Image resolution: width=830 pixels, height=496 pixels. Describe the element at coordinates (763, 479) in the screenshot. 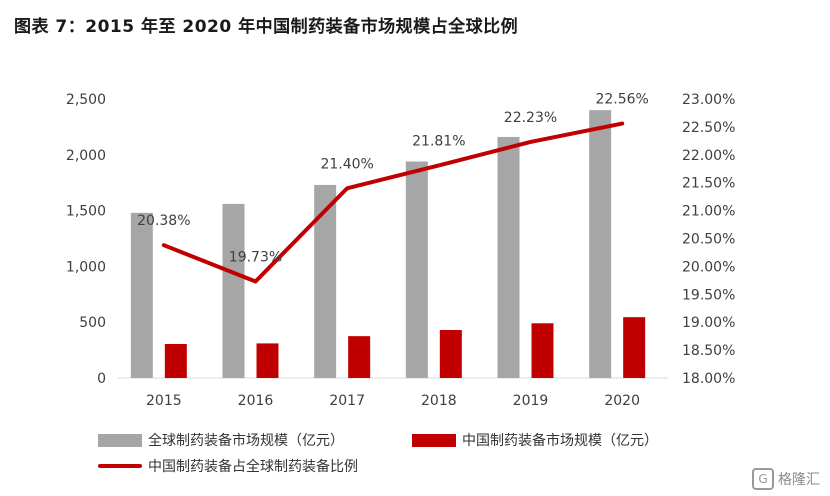

I see `watermark-logo-icon: G` at that location.